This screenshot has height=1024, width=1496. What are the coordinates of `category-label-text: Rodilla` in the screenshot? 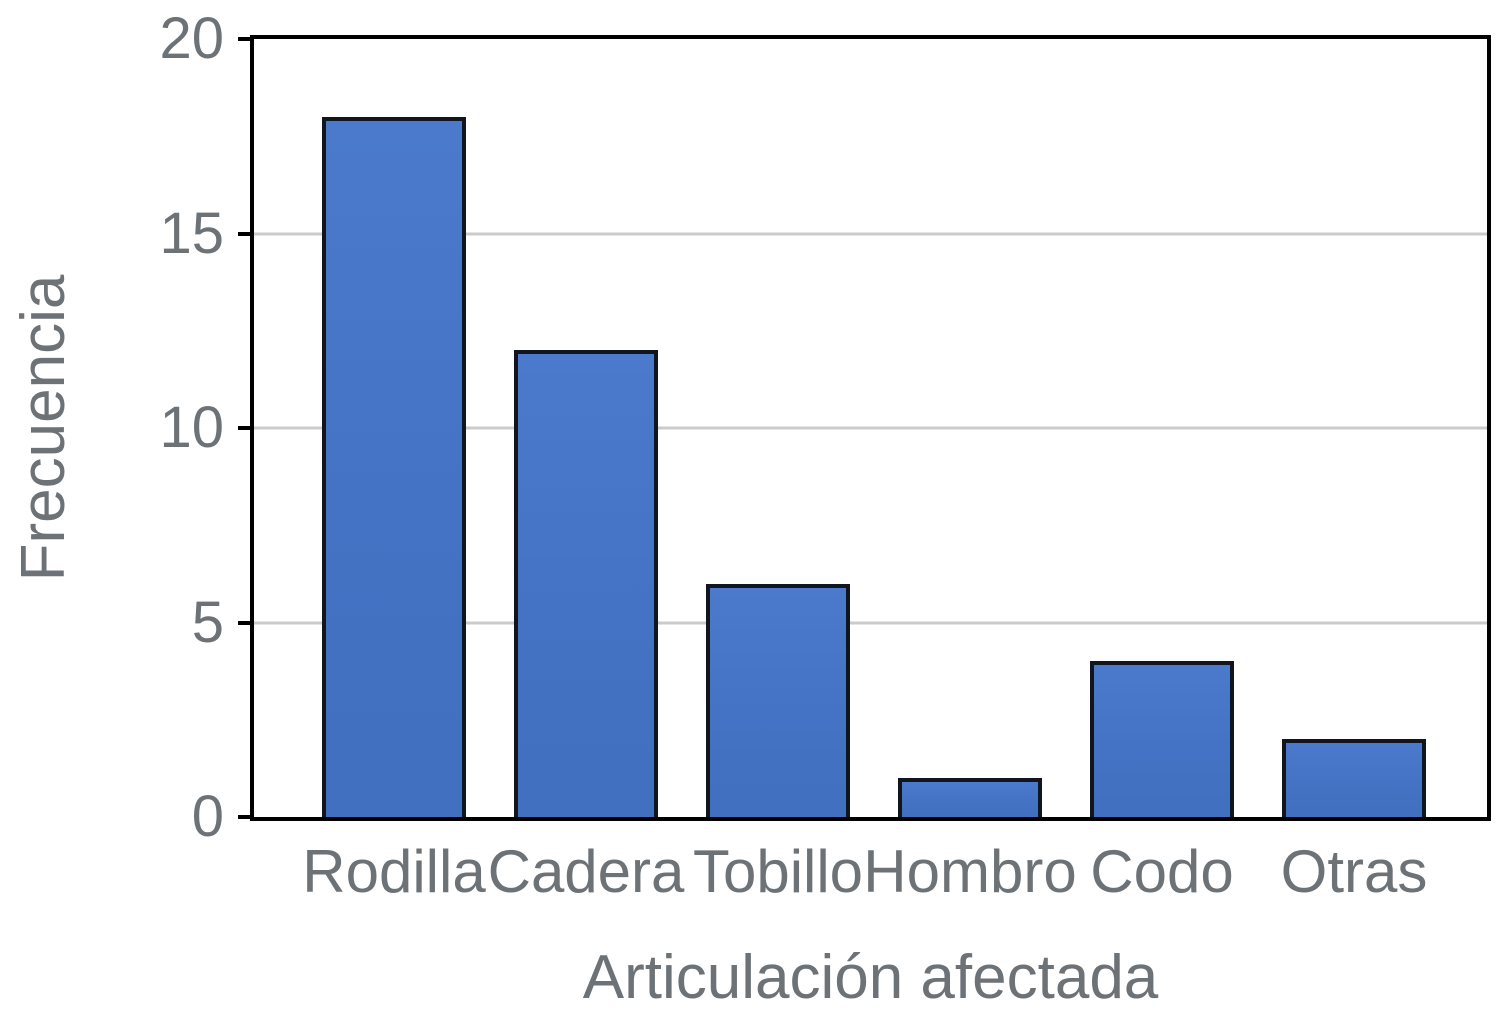 It's located at (394, 871).